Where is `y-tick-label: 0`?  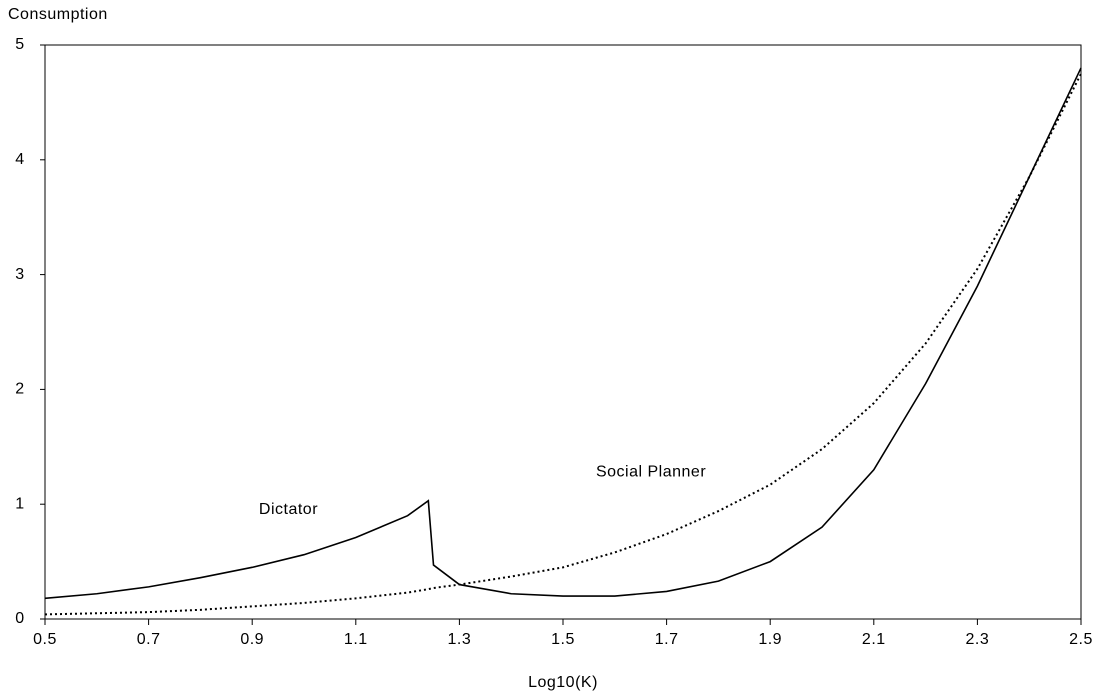
y-tick-label: 0 is located at coordinates (19, 618).